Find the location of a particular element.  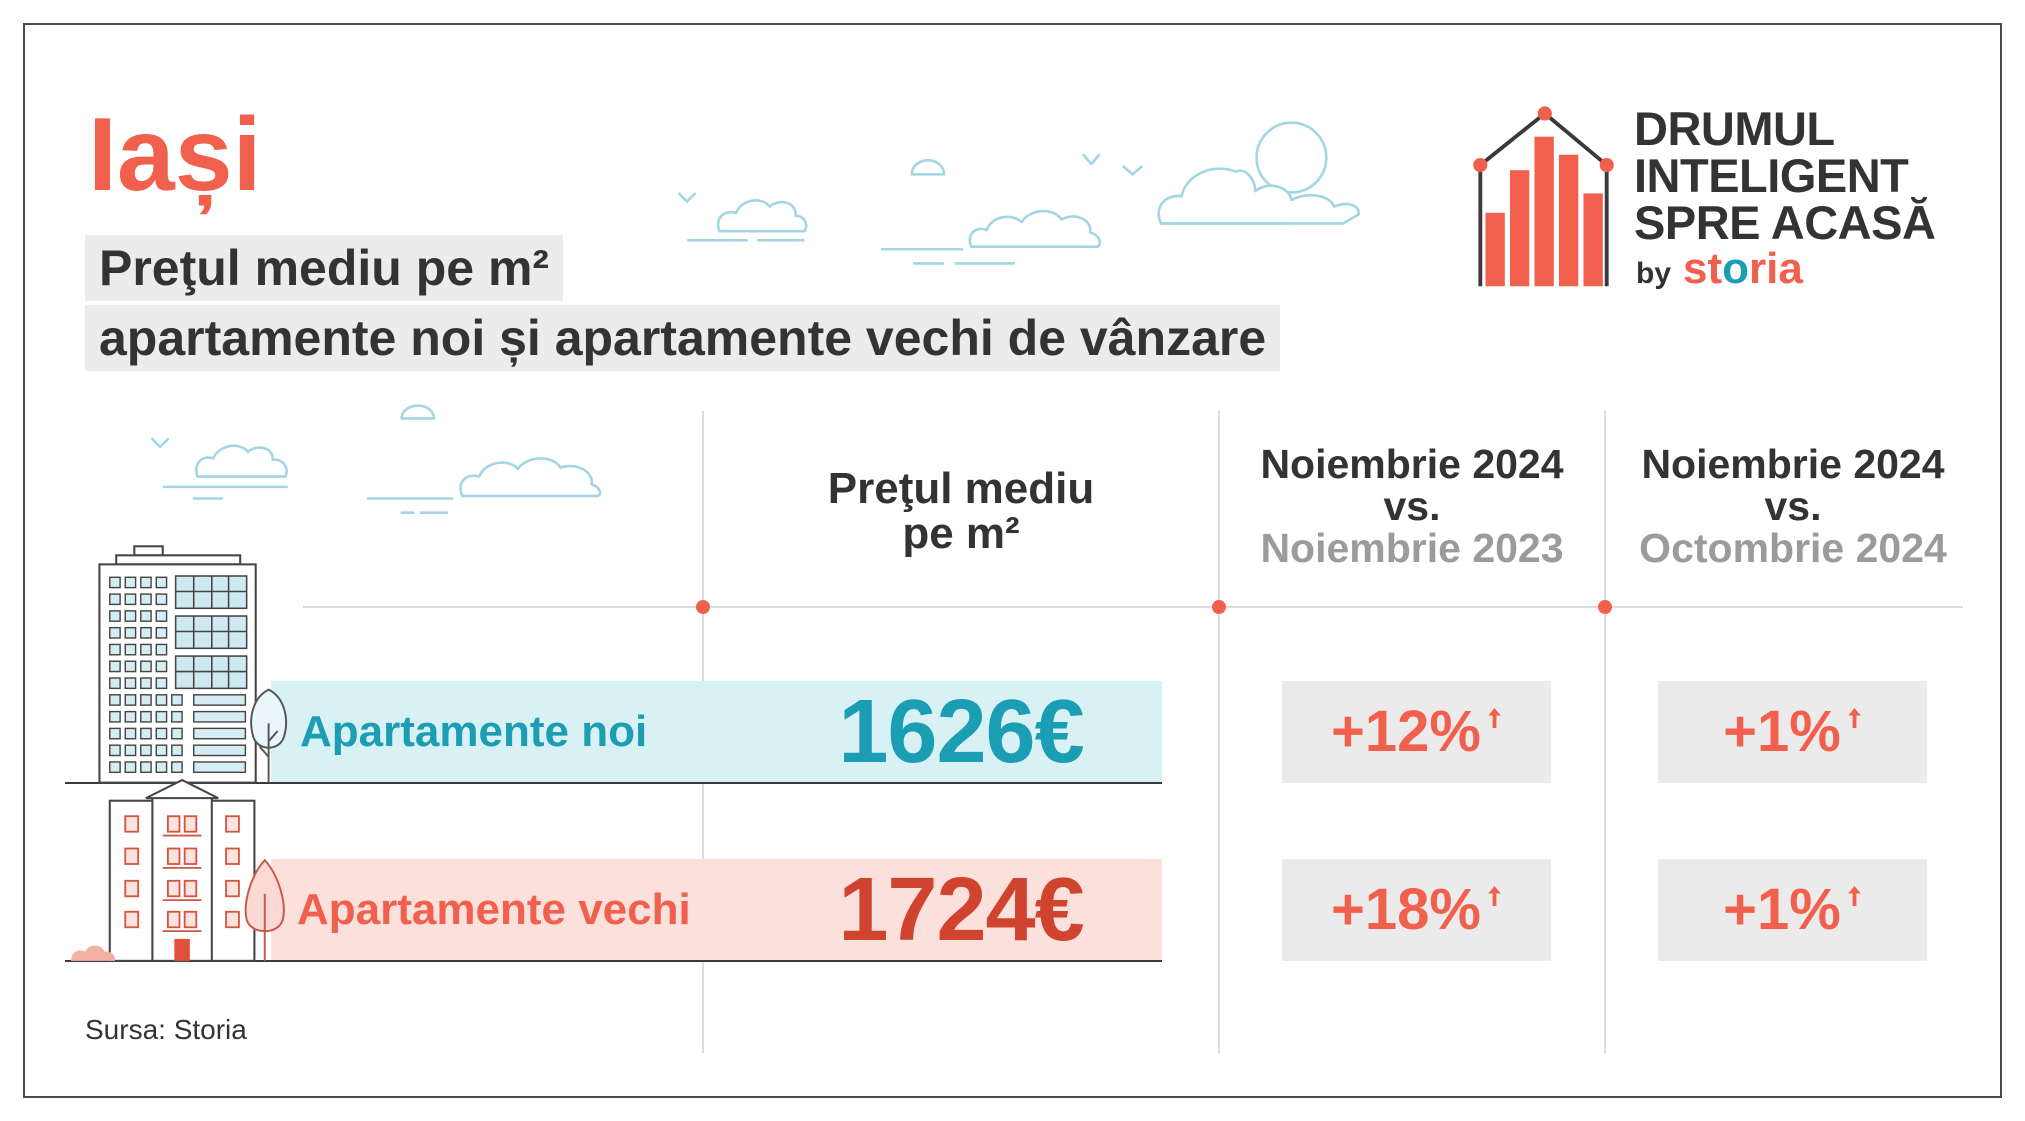

change-badge-mom-old: +1% is located at coordinates (1792, 910).